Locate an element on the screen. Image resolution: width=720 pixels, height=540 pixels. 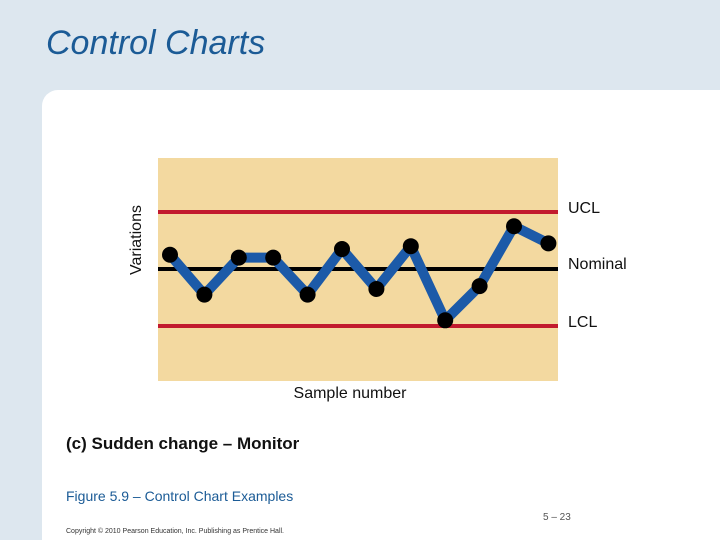
figure-caption: Figure 5.9 – Control Chart Examples is located at coordinates (180, 496).